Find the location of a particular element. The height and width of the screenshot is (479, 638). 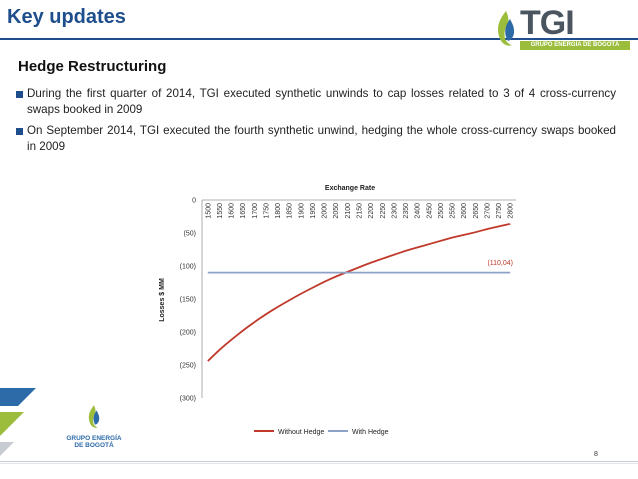

x-tick-label: 2550 is located at coordinates (453, 211).